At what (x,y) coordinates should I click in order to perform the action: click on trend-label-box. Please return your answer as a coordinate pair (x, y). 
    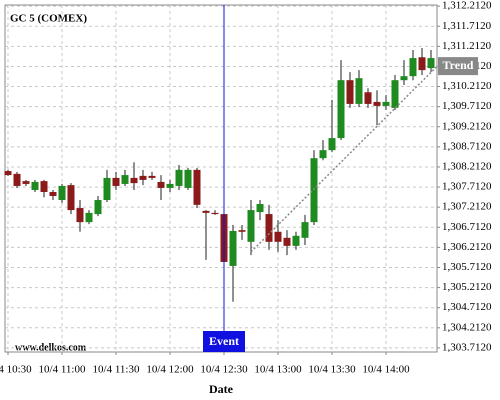
    Looking at the image, I should click on (458, 66).